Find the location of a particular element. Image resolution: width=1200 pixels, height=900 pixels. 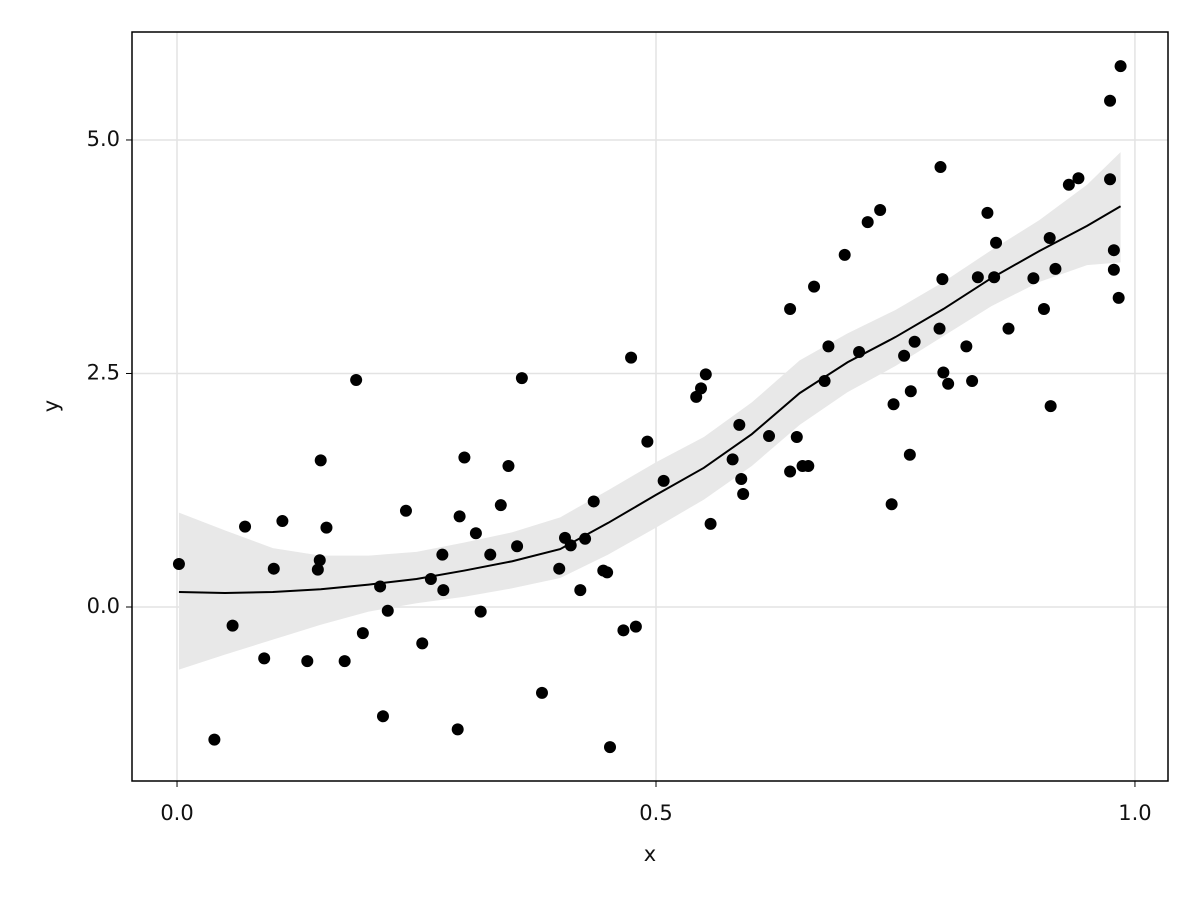

x-tick-label: 0.5 is located at coordinates (655, 813).